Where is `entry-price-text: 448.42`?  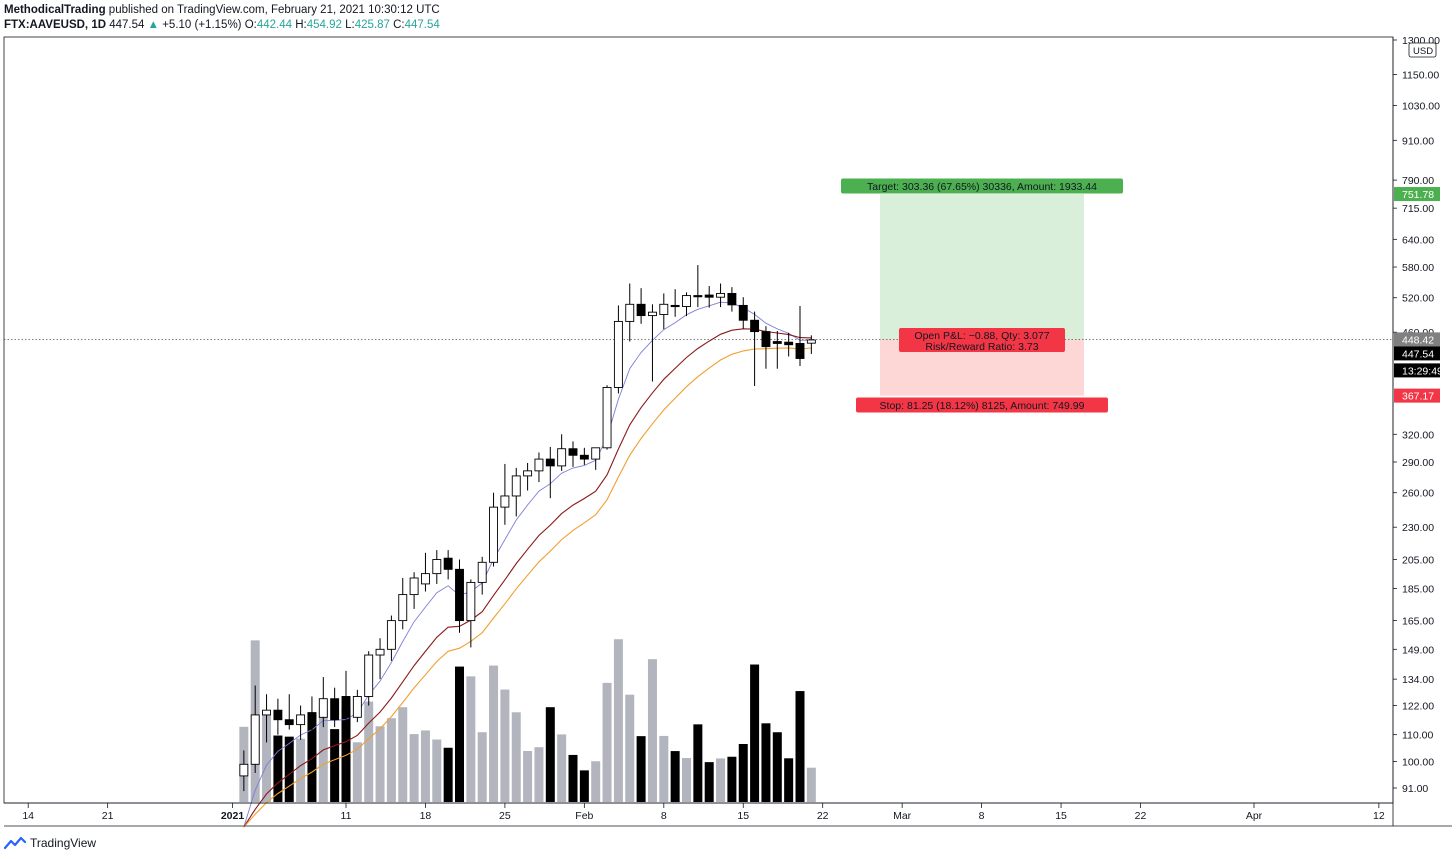
entry-price-text: 448.42 is located at coordinates (1418, 340).